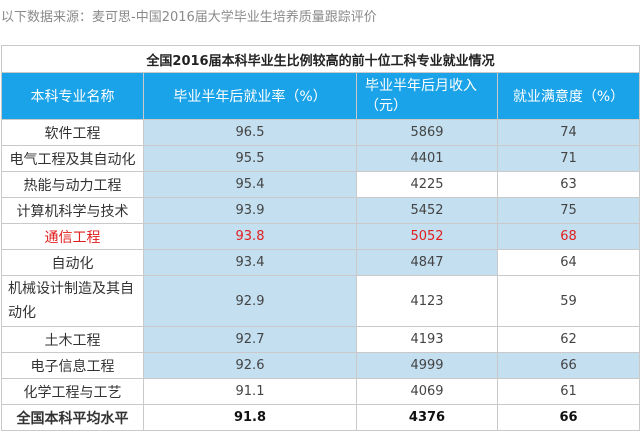 Image resolution: width=640 pixels, height=446 pixels. Describe the element at coordinates (568, 96) in the screenshot. I see `header-satisfaction: 就业满意度（%）` at that location.